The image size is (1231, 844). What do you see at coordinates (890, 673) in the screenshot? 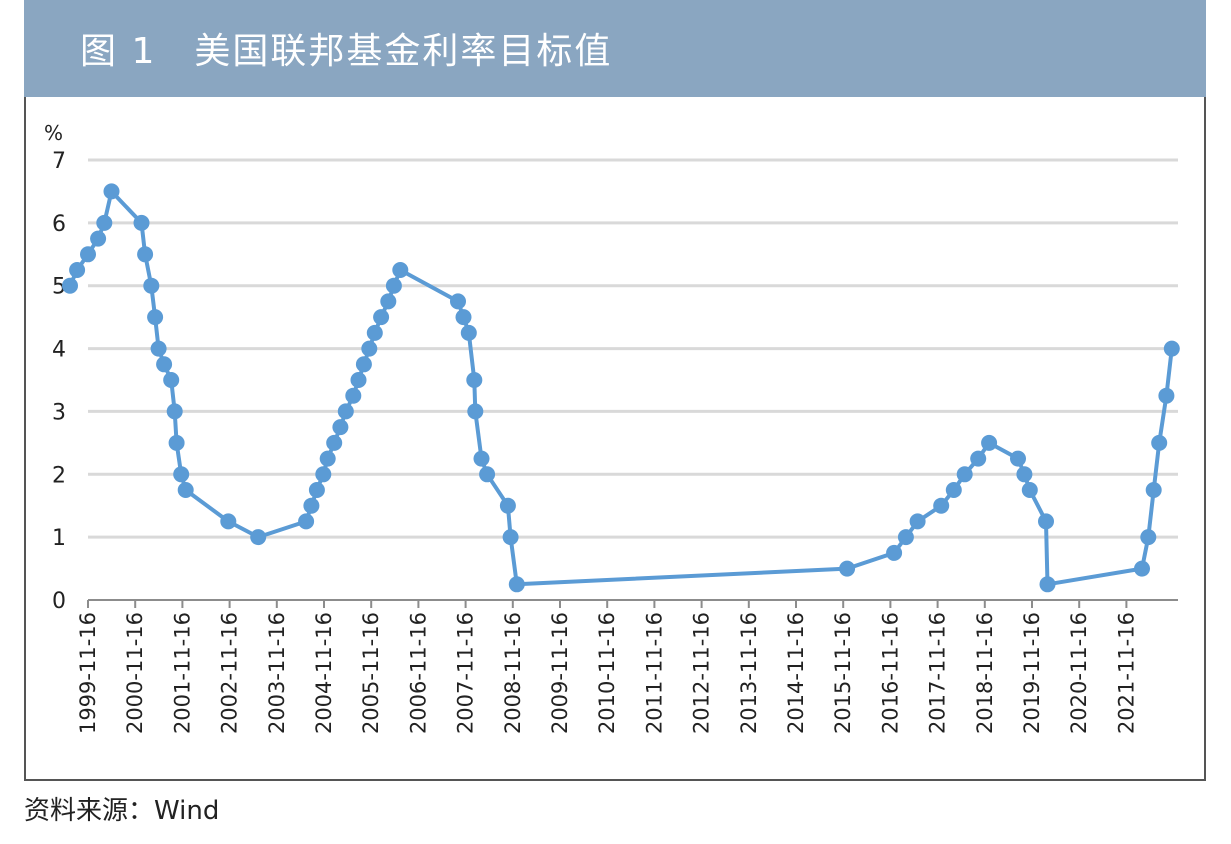
I see `x-tick-label: 2016-11-16` at bounding box center [890, 673].